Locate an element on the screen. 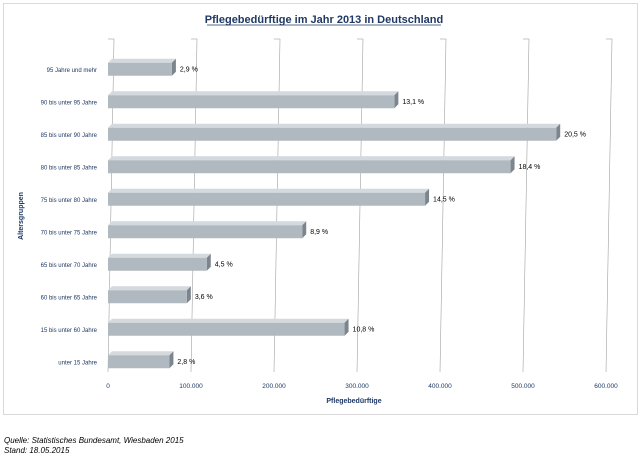 The width and height of the screenshot is (642, 457). category-label: 60 bis unter 65 Jahre is located at coordinates (69, 298).